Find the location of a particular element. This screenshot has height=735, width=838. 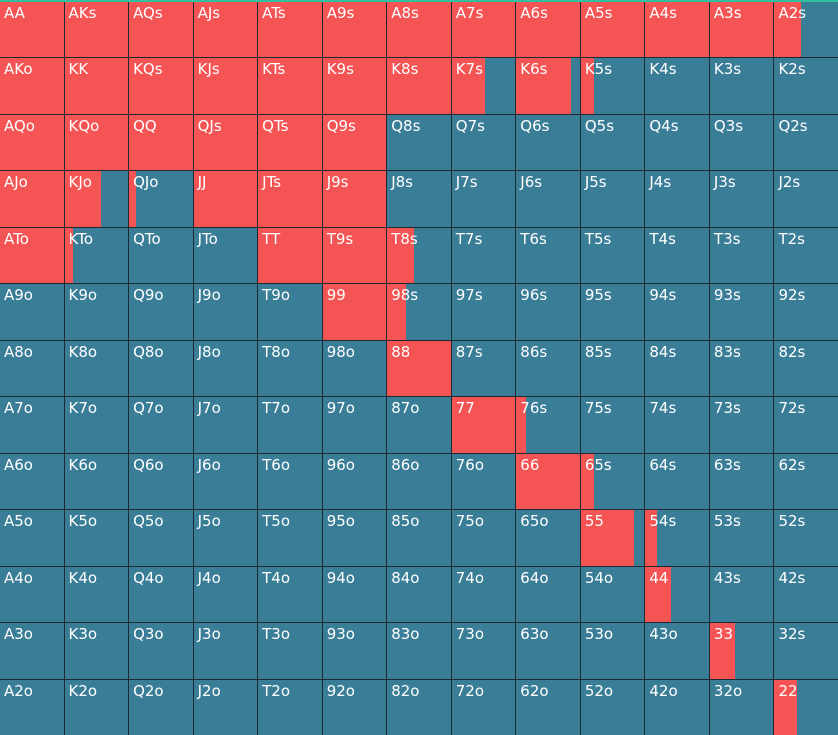

hand-cell-62o: 62o is located at coordinates (548, 707).